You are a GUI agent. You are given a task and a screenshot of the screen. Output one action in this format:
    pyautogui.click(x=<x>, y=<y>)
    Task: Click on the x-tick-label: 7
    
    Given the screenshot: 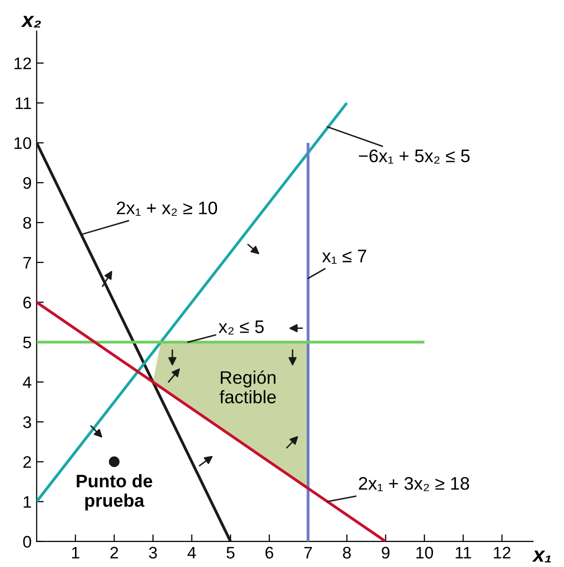 What is the action you would take?
    pyautogui.click(x=308, y=552)
    